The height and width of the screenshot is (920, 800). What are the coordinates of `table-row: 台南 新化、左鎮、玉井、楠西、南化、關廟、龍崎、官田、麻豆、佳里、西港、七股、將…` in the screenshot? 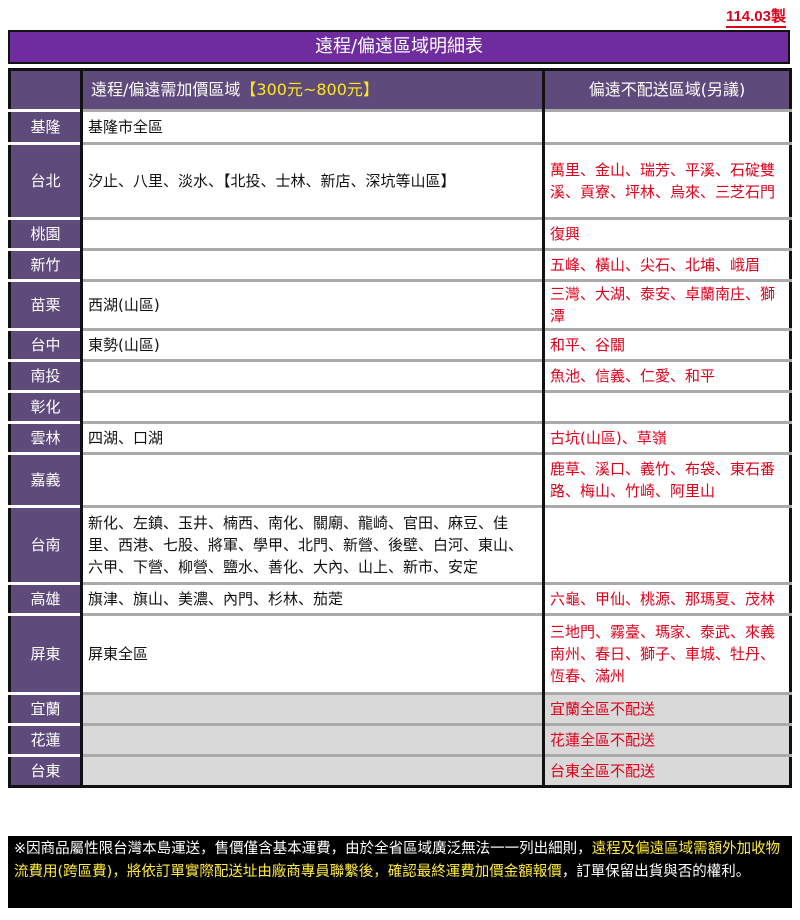 It's located at (400, 544).